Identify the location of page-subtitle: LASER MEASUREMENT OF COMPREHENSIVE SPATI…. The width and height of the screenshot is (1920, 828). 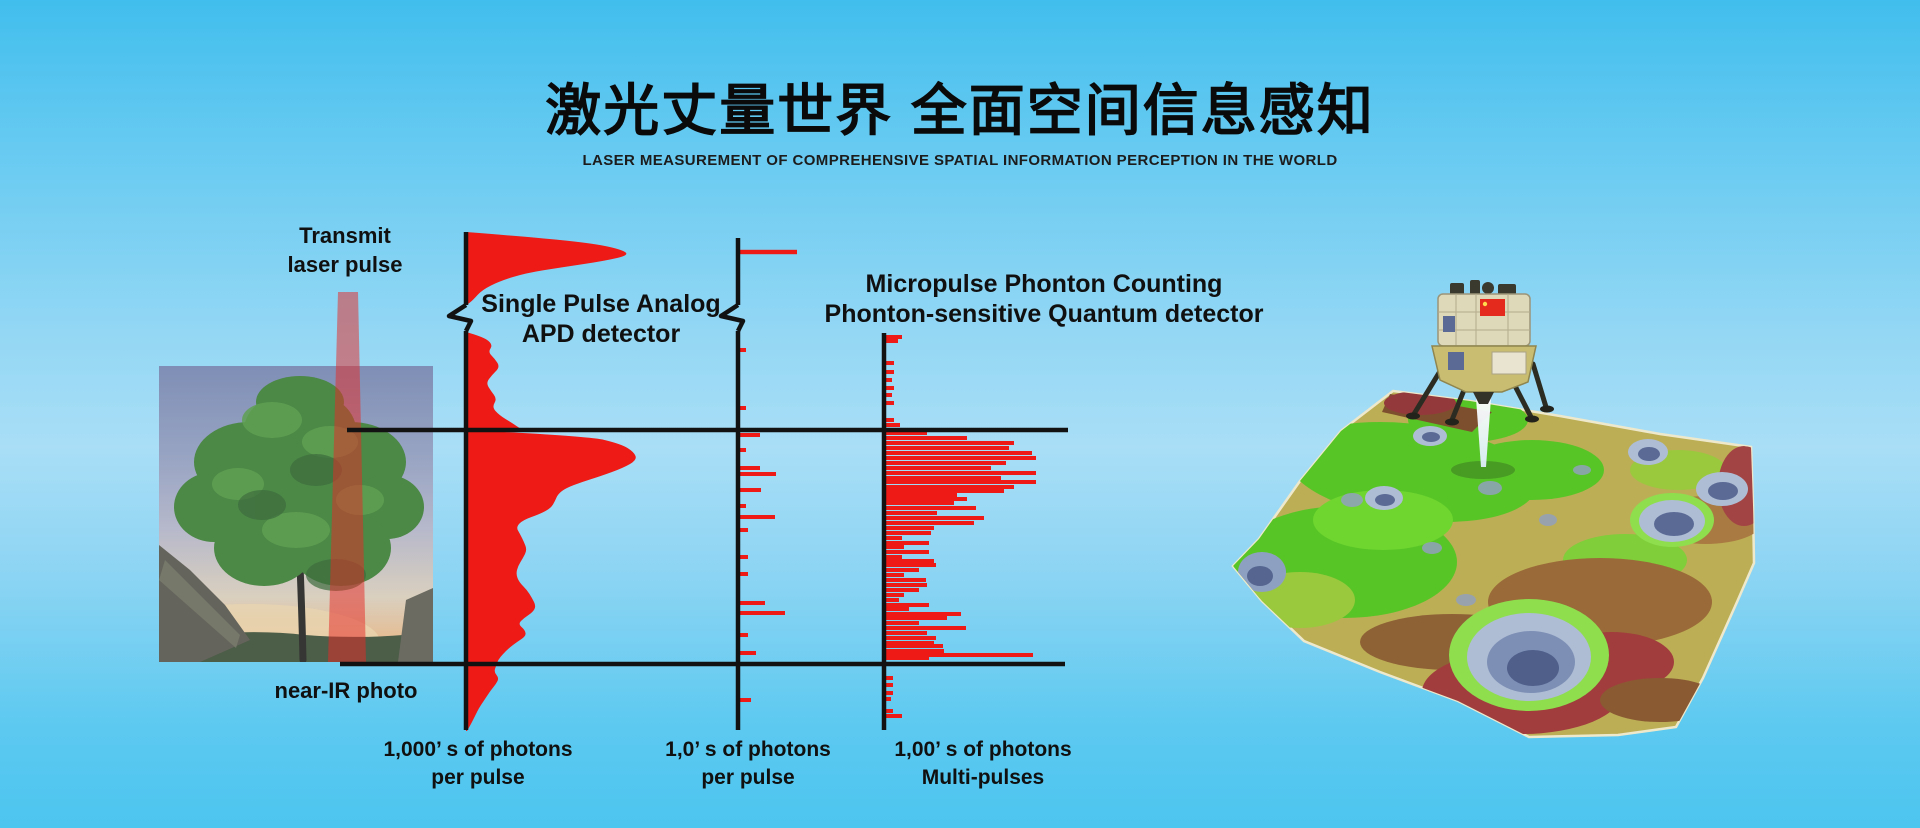
(960, 160).